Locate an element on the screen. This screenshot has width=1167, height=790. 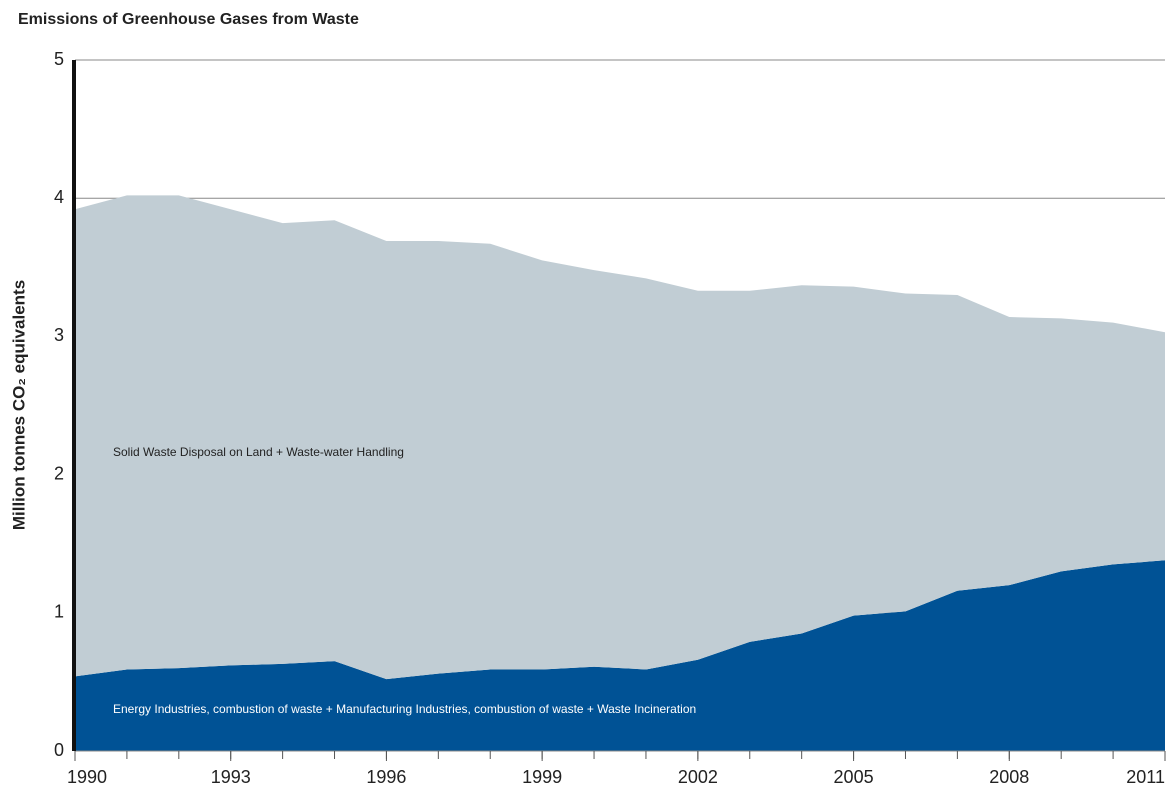
x-tick-label: 1999 is located at coordinates (542, 777).